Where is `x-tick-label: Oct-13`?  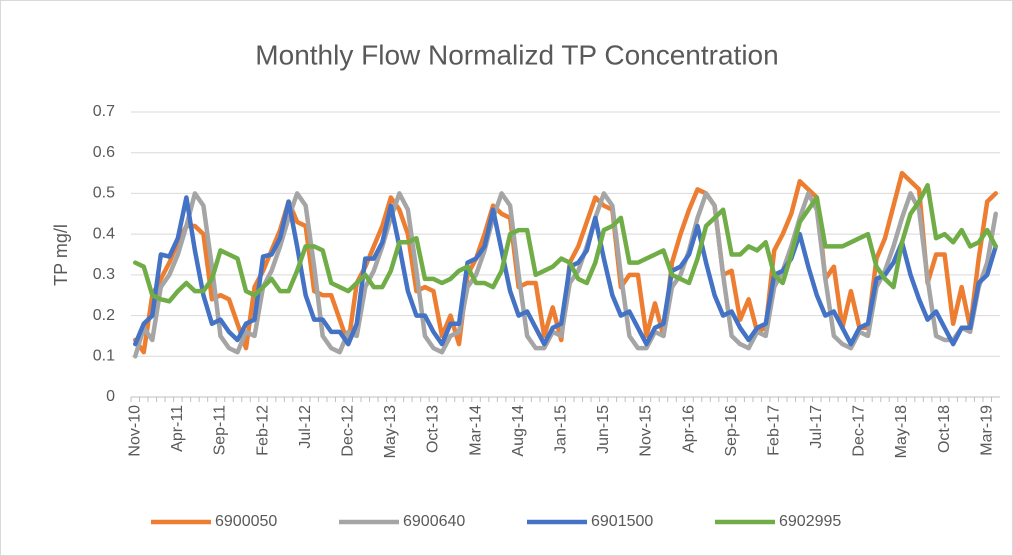 x-tick-label: Oct-13 is located at coordinates (433, 429).